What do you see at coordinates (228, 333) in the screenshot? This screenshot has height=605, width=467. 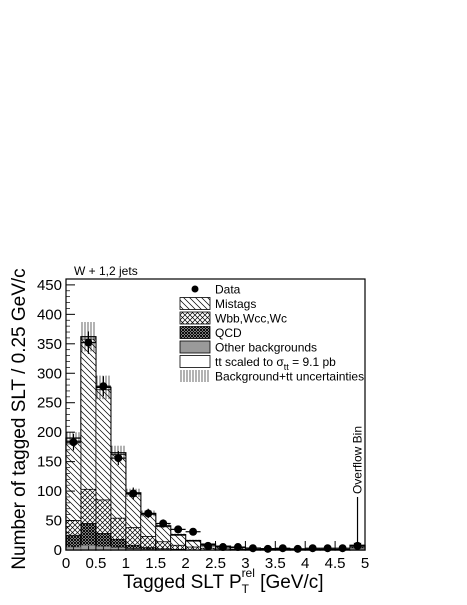 I see `legend-label-qcd: QCD` at bounding box center [228, 333].